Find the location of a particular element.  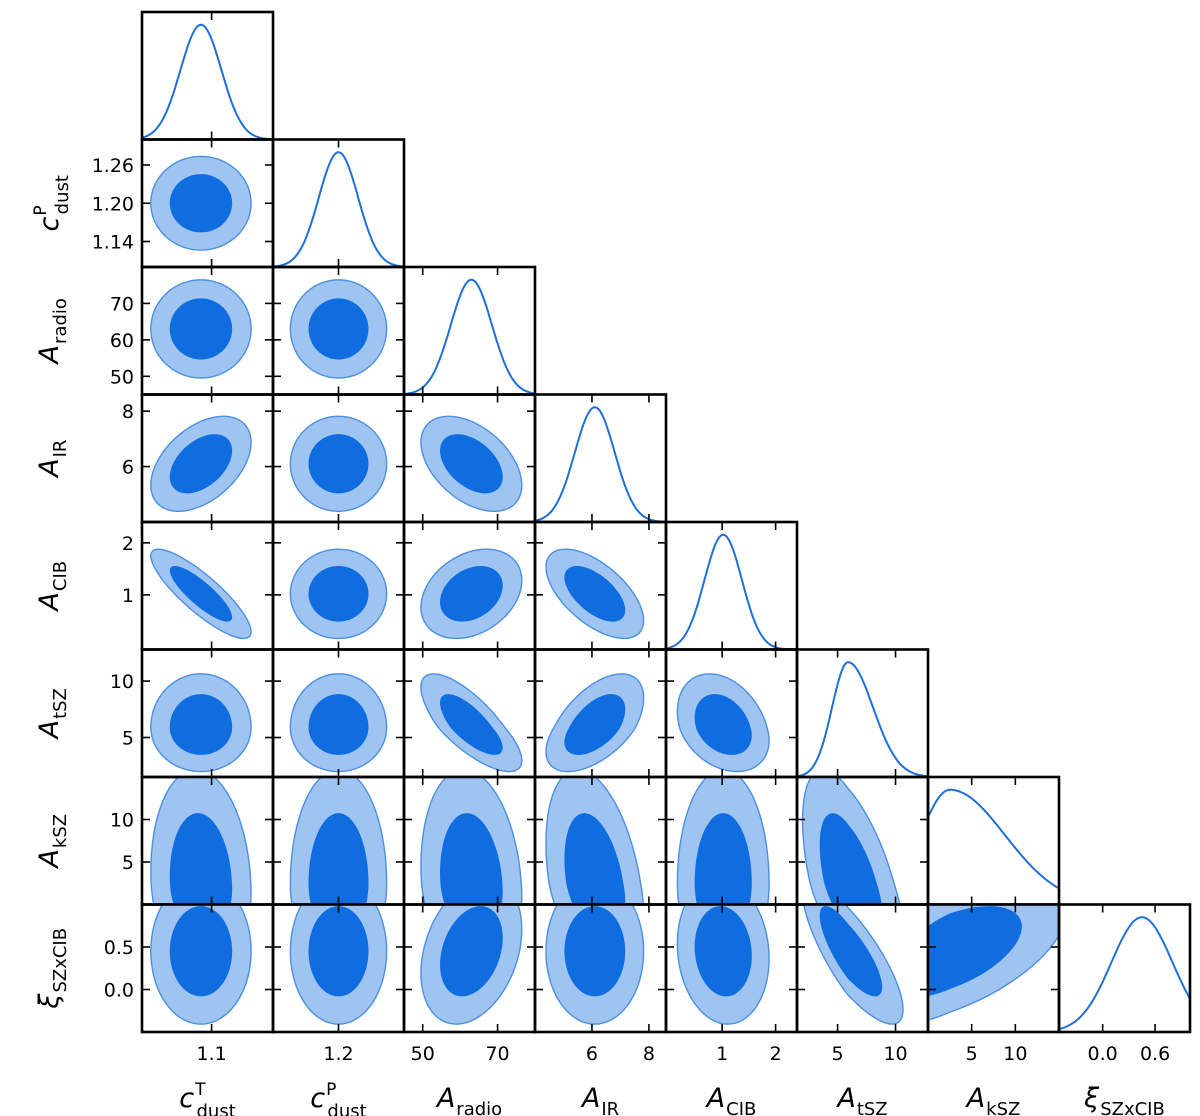

marginal-curve-A_radio is located at coordinates (469, 336).